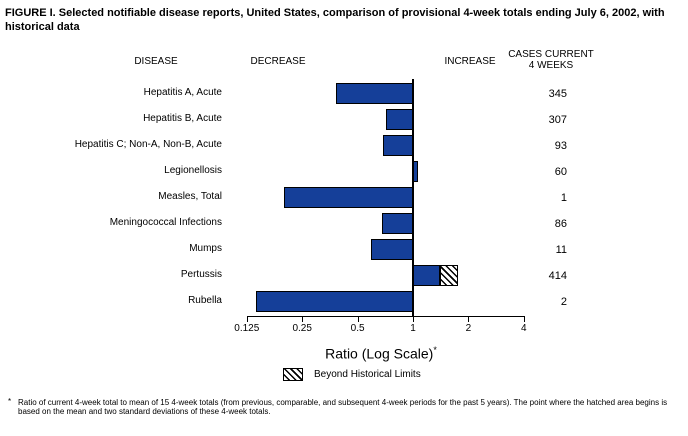 The image size is (688, 436). What do you see at coordinates (561, 250) in the screenshot?
I see `cases-value: 11` at bounding box center [561, 250].